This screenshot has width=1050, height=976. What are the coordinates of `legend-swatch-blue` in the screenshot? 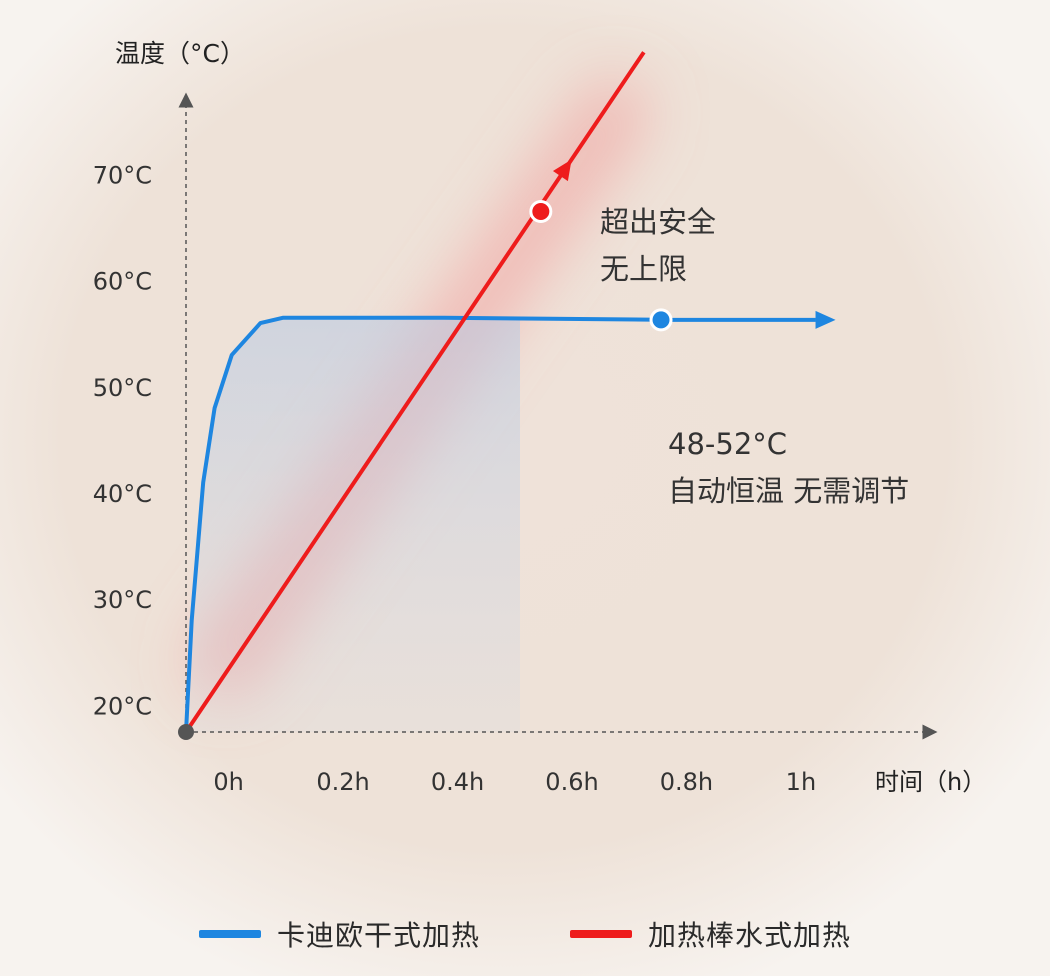 It's located at (229, 934).